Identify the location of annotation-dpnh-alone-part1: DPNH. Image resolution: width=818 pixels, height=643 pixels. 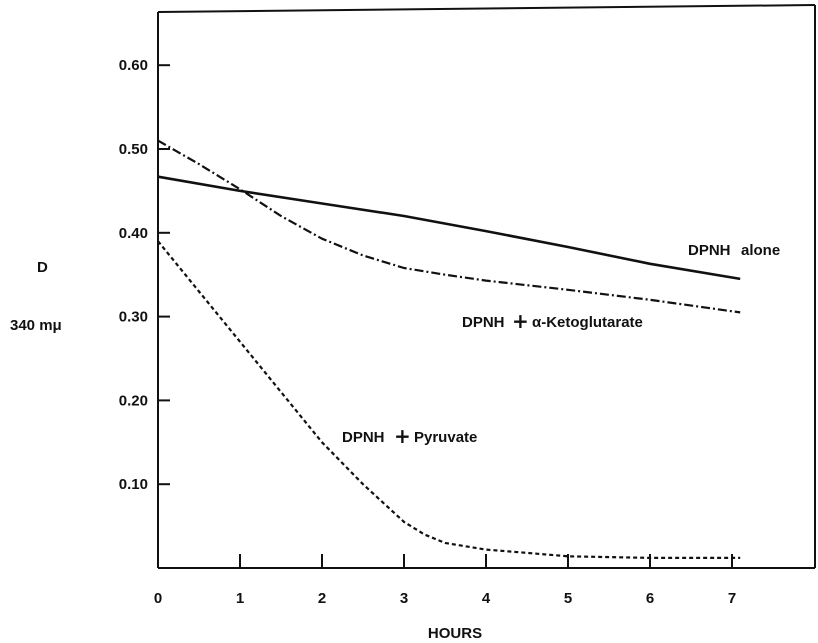
(709, 250).